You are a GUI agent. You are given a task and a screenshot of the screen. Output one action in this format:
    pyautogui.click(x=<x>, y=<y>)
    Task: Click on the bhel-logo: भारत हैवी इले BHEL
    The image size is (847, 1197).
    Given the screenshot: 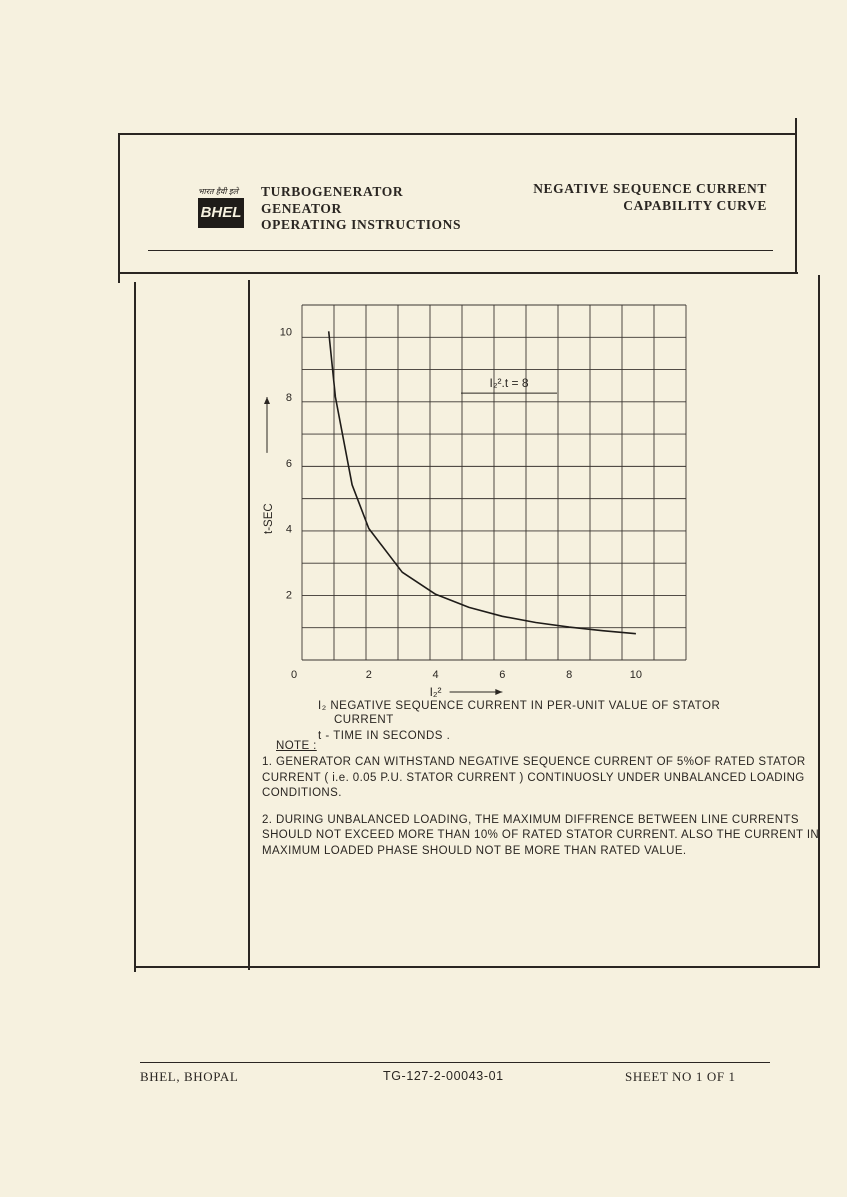 What is the action you would take?
    pyautogui.click(x=221, y=208)
    